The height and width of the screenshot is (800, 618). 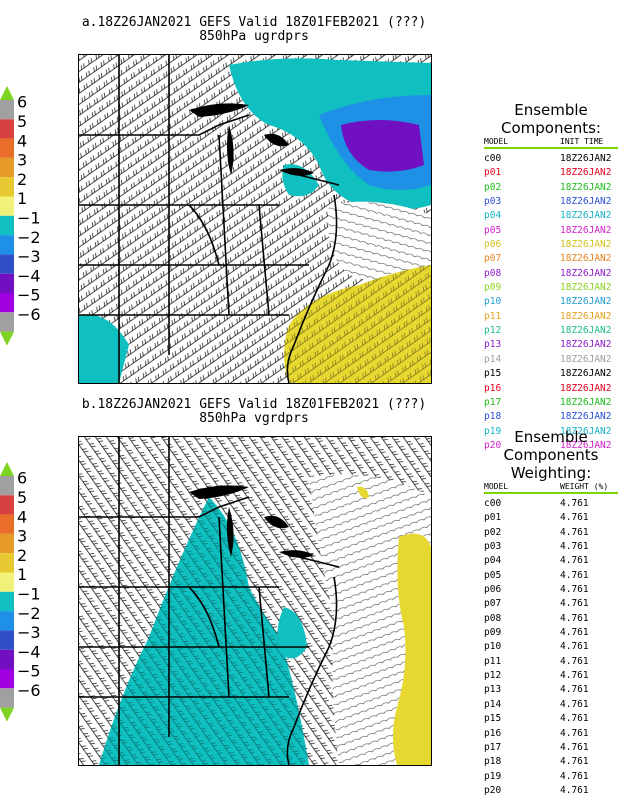 I want to click on shade-neg1-small, so click(x=292, y=633).